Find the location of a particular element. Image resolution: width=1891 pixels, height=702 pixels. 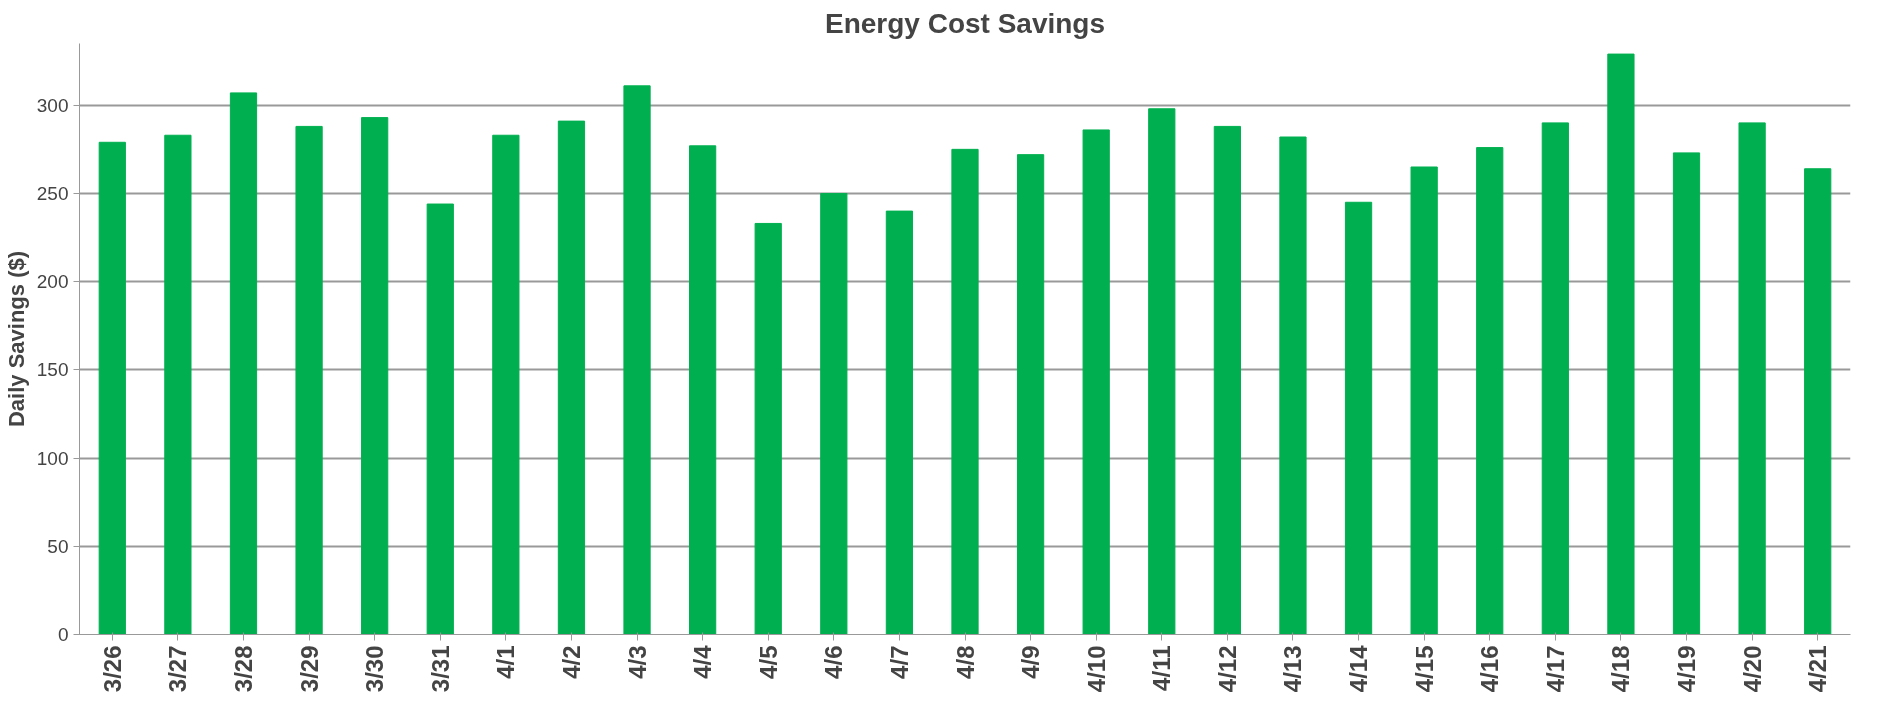

x-tick-label: 3/29 is located at coordinates (309, 669).